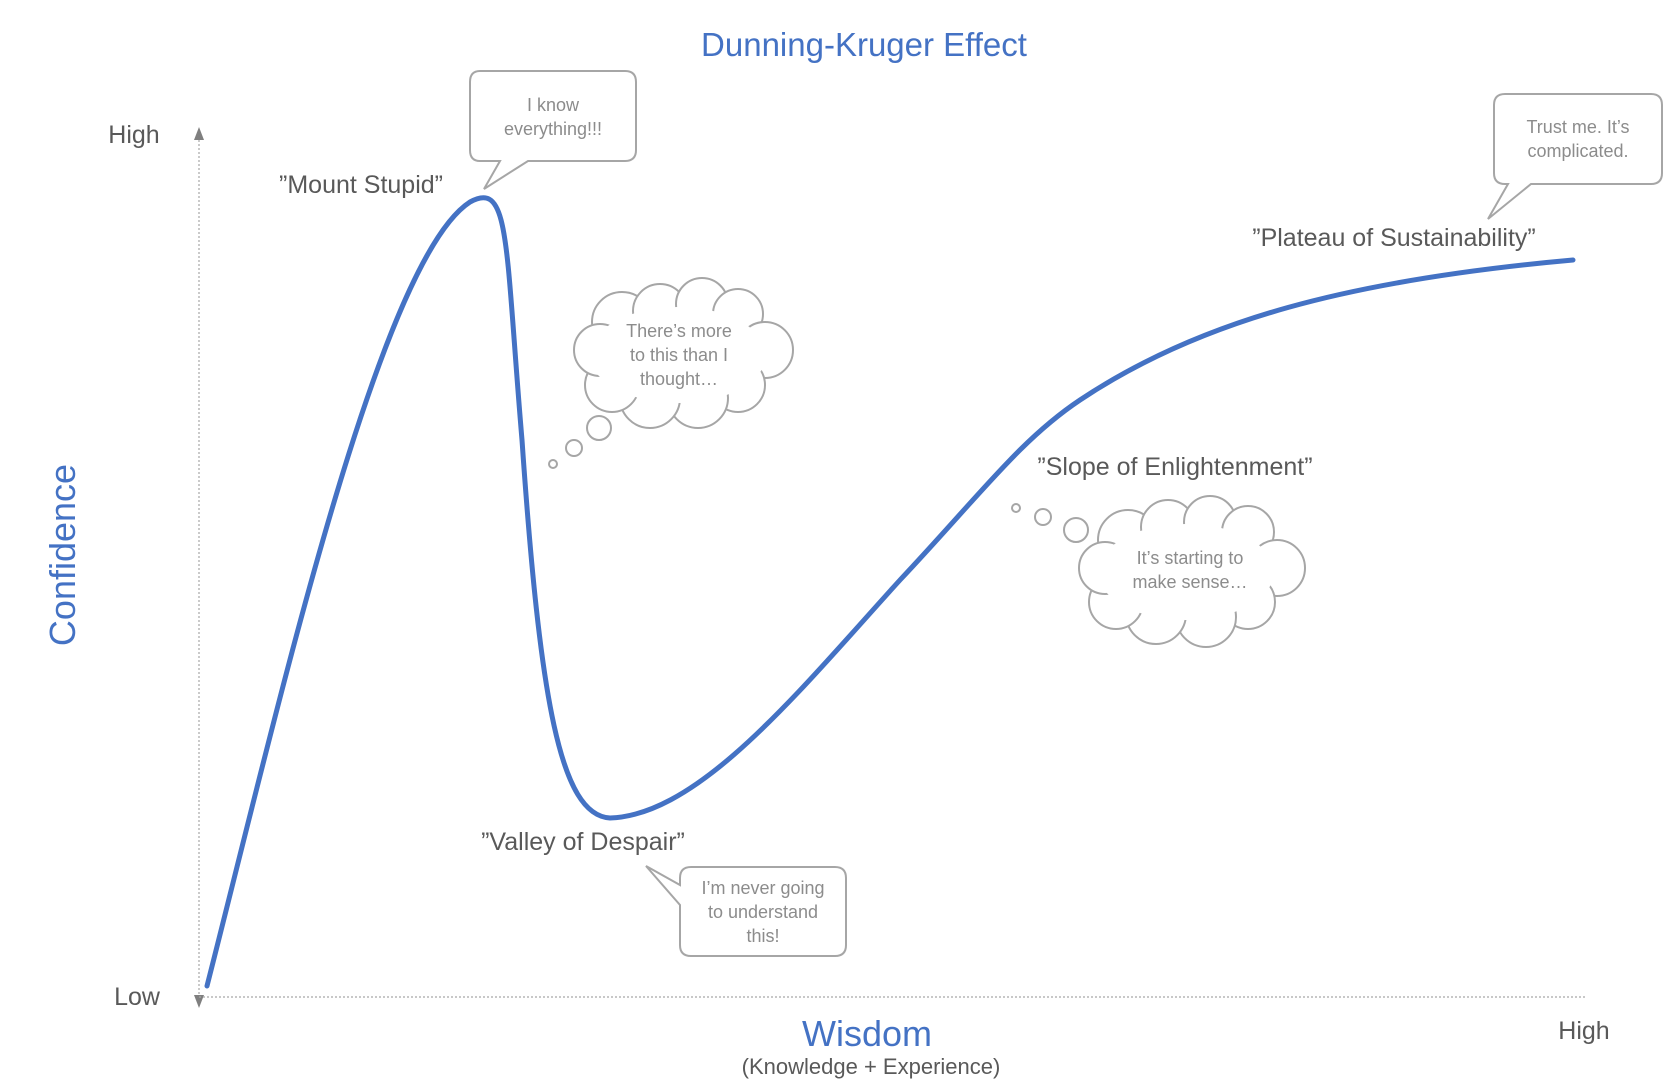 The image size is (1676, 1080). What do you see at coordinates (199, 133) in the screenshot?
I see `y-axis-up-arrow-icon` at bounding box center [199, 133].